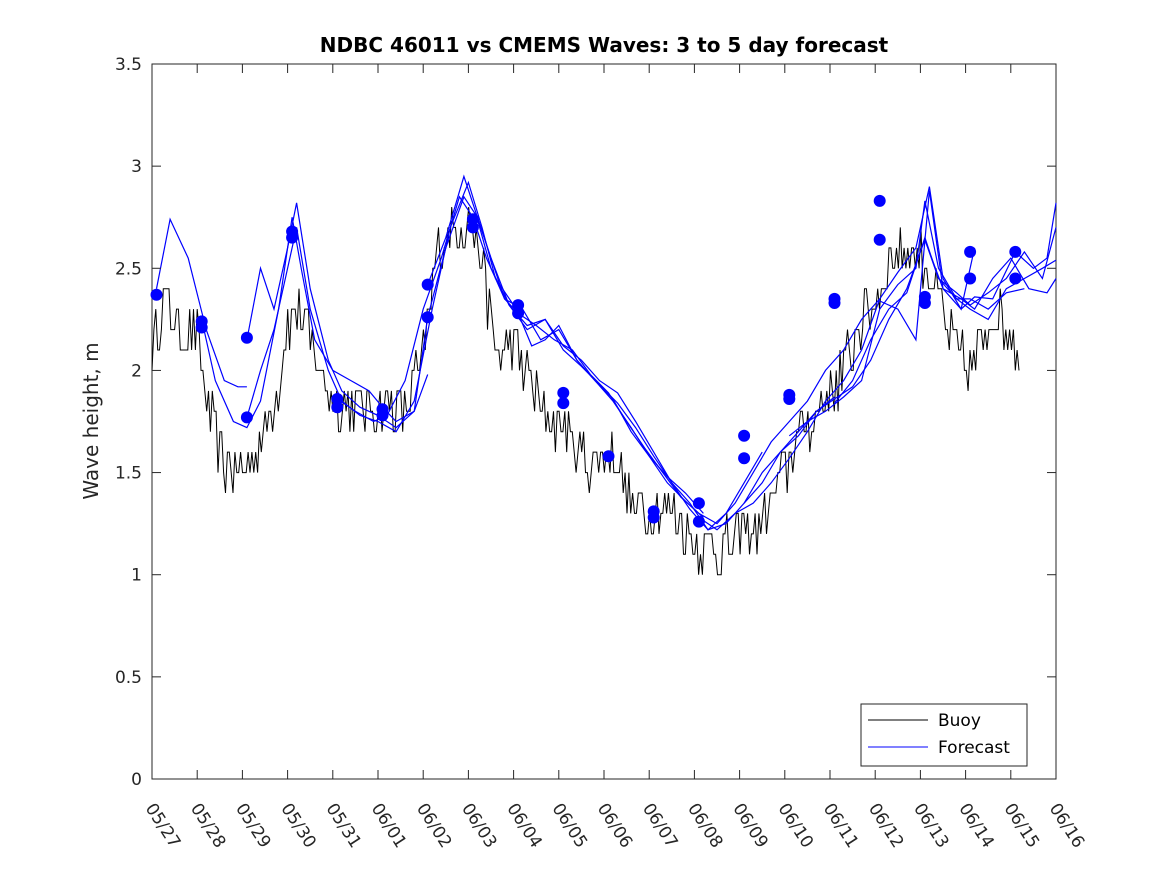  Describe the element at coordinates (136, 371) in the screenshot. I see `y-tick-label: 2` at that location.